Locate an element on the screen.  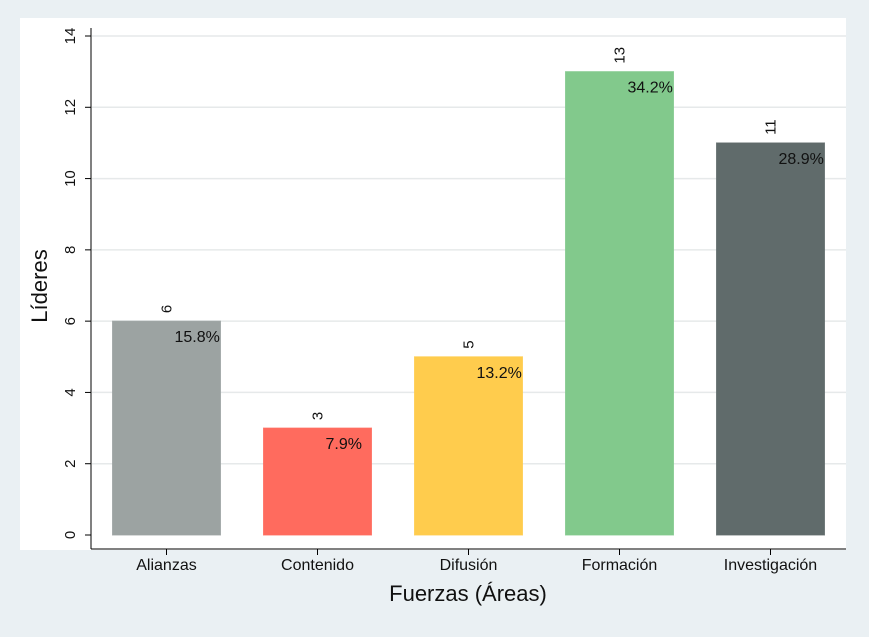
x-axis-title: Fuerzas (Áreas) is located at coordinates (468, 593).